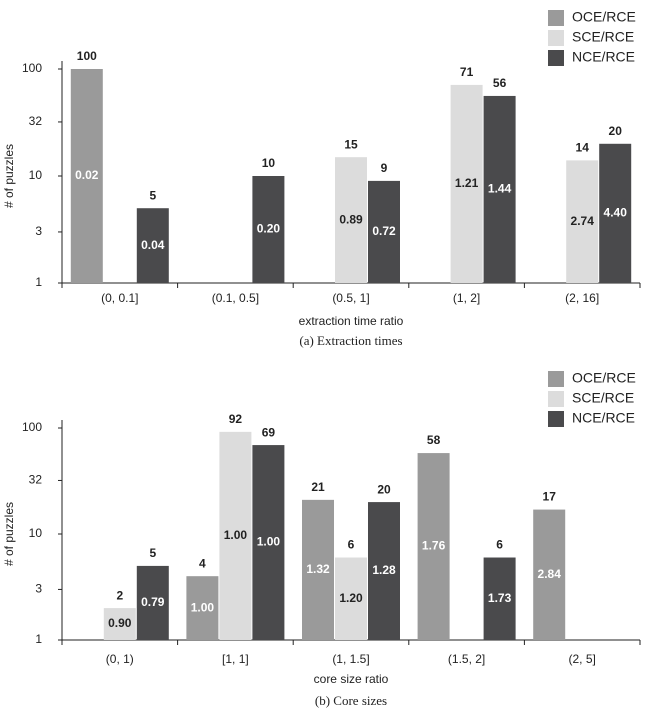  I want to click on ratio-label: 0.89, so click(351, 219).